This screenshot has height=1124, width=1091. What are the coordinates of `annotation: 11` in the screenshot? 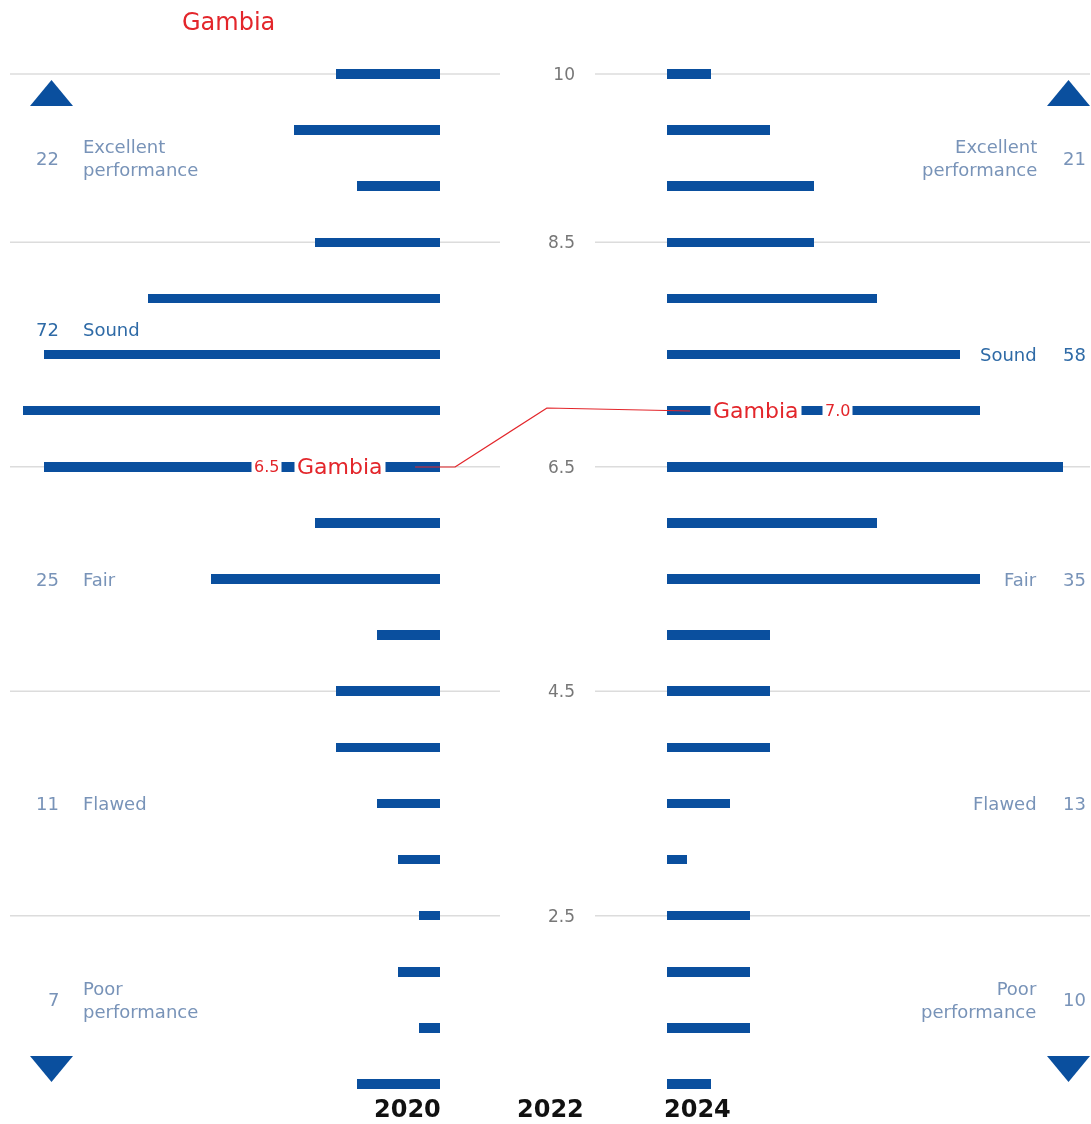 It's located at (47, 803).